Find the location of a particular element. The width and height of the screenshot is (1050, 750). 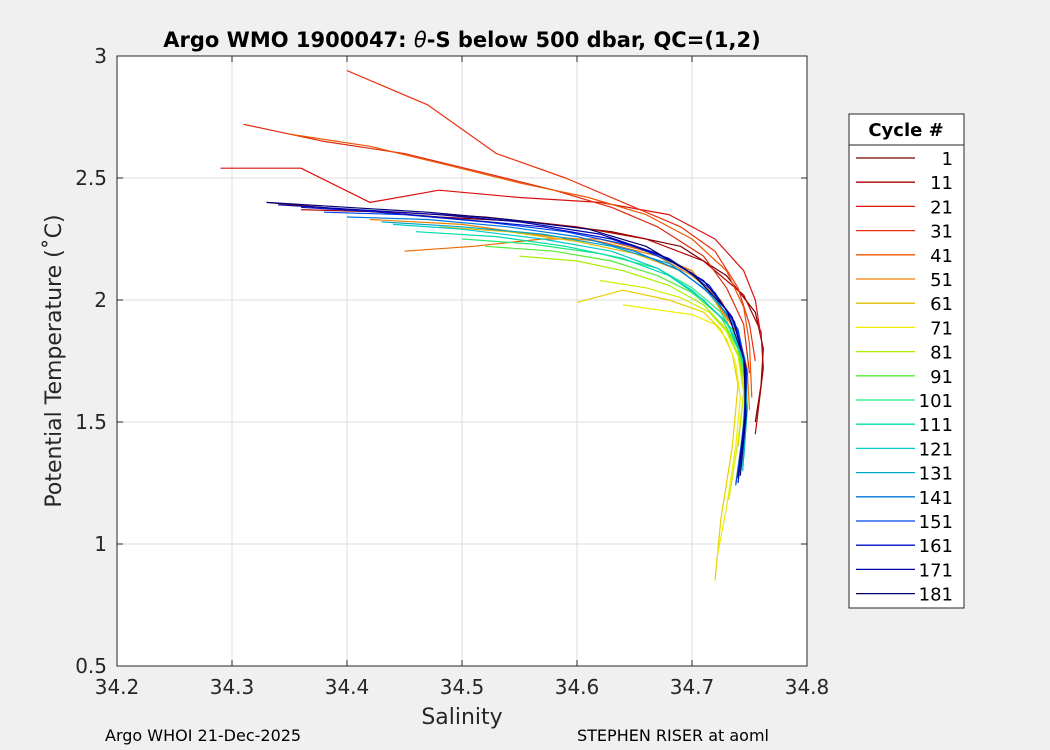

x-tick-label: 34.6 is located at coordinates (577, 687).